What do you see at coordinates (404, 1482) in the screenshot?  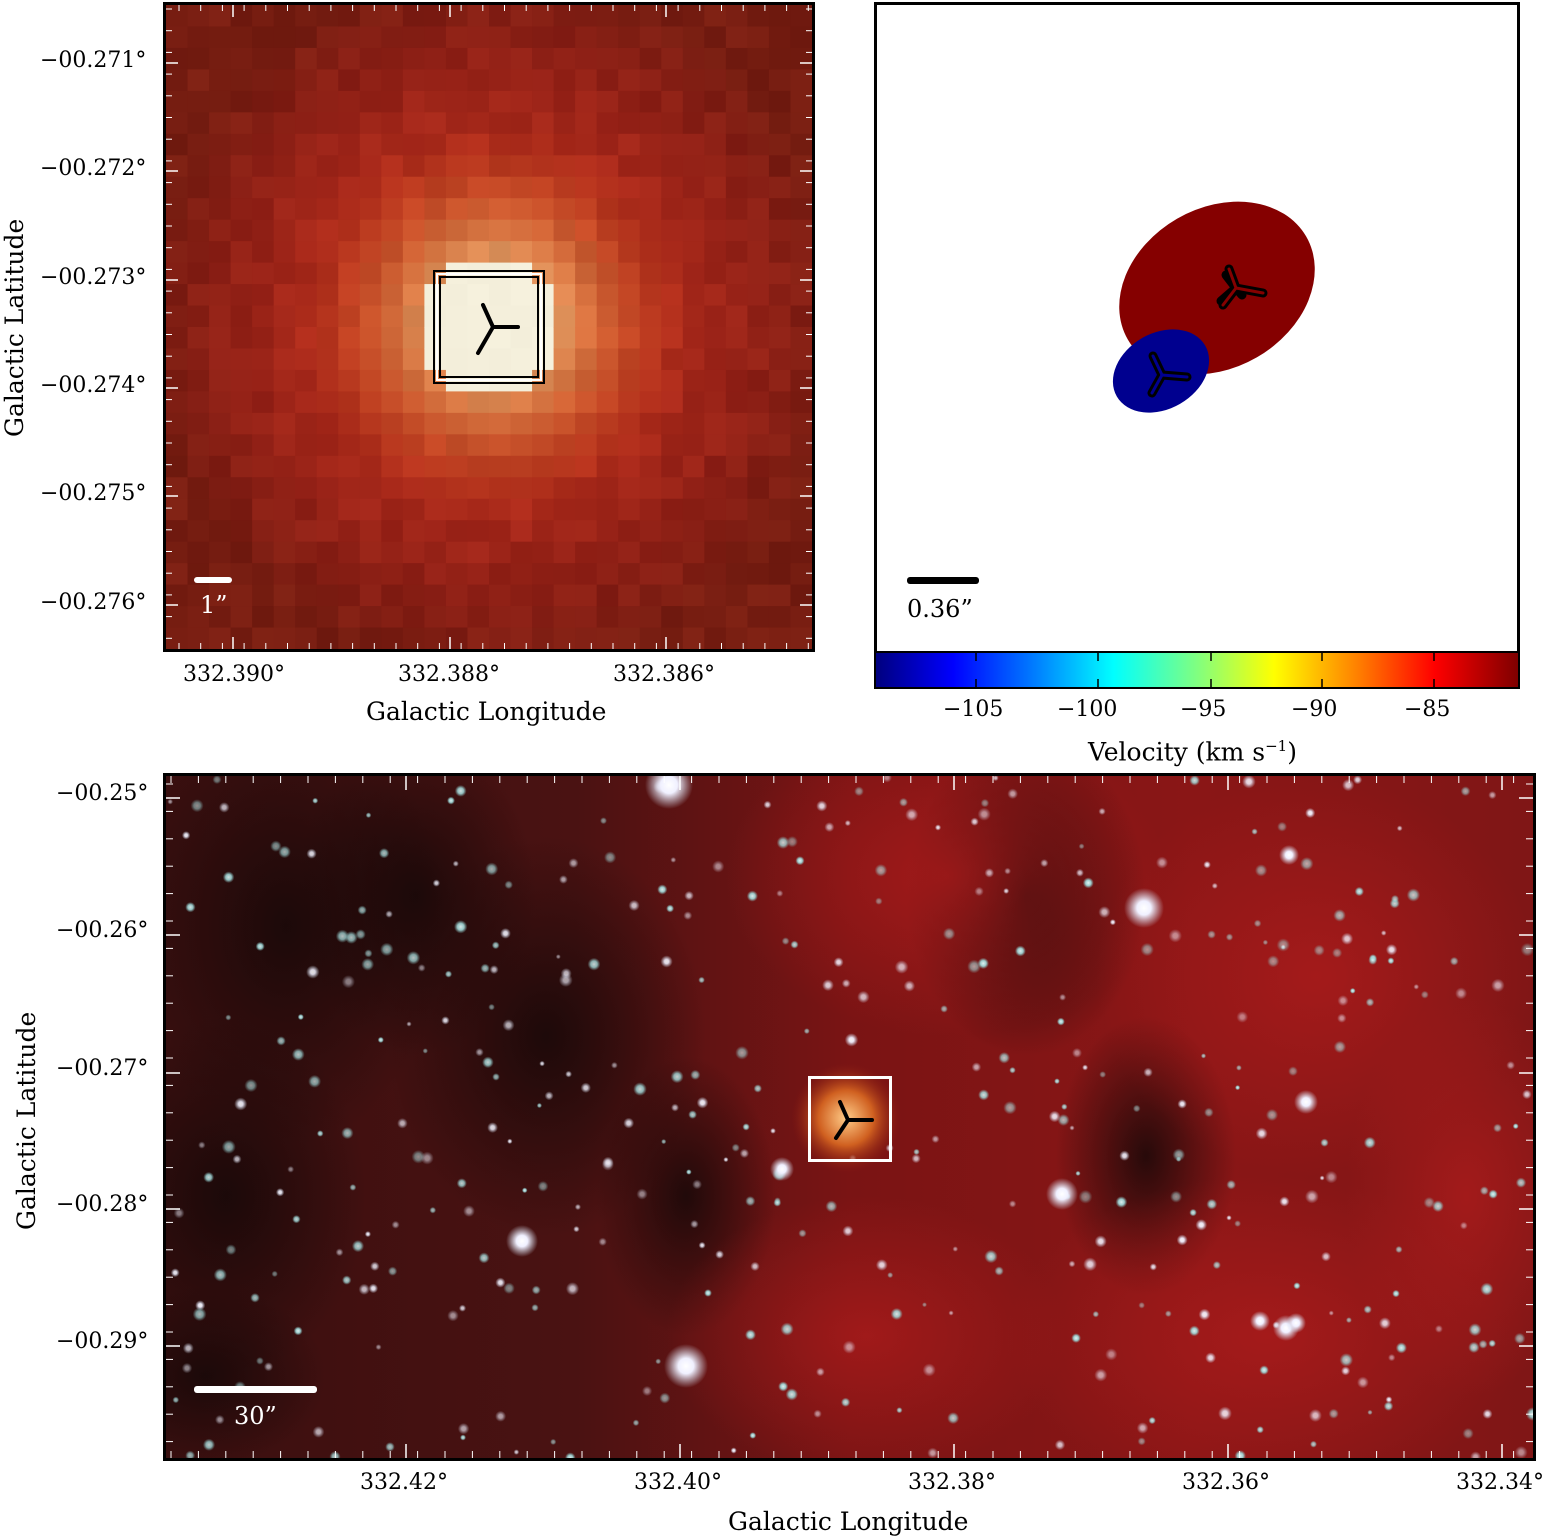 I see `panel-c-xtick-1: 332.42°` at bounding box center [404, 1482].